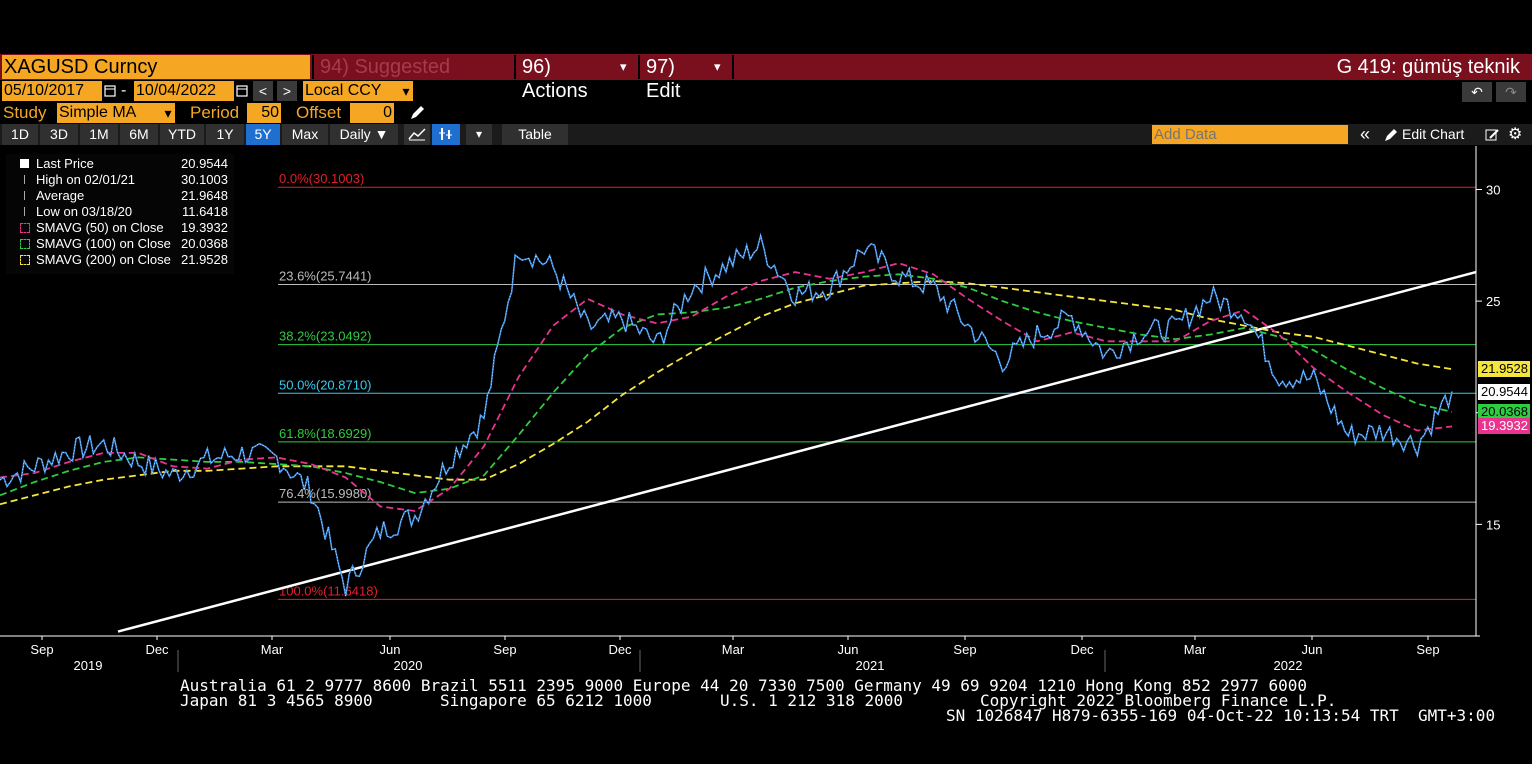 The image size is (1532, 764). I want to click on chart-title: G 419: gümüş teknik, so click(1428, 67).